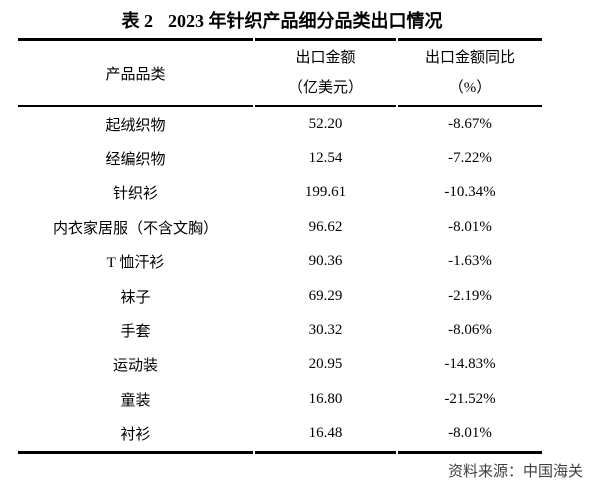 This screenshot has width=600, height=490. Describe the element at coordinates (325, 435) in the screenshot. I see `value-cell: 16.48` at that location.